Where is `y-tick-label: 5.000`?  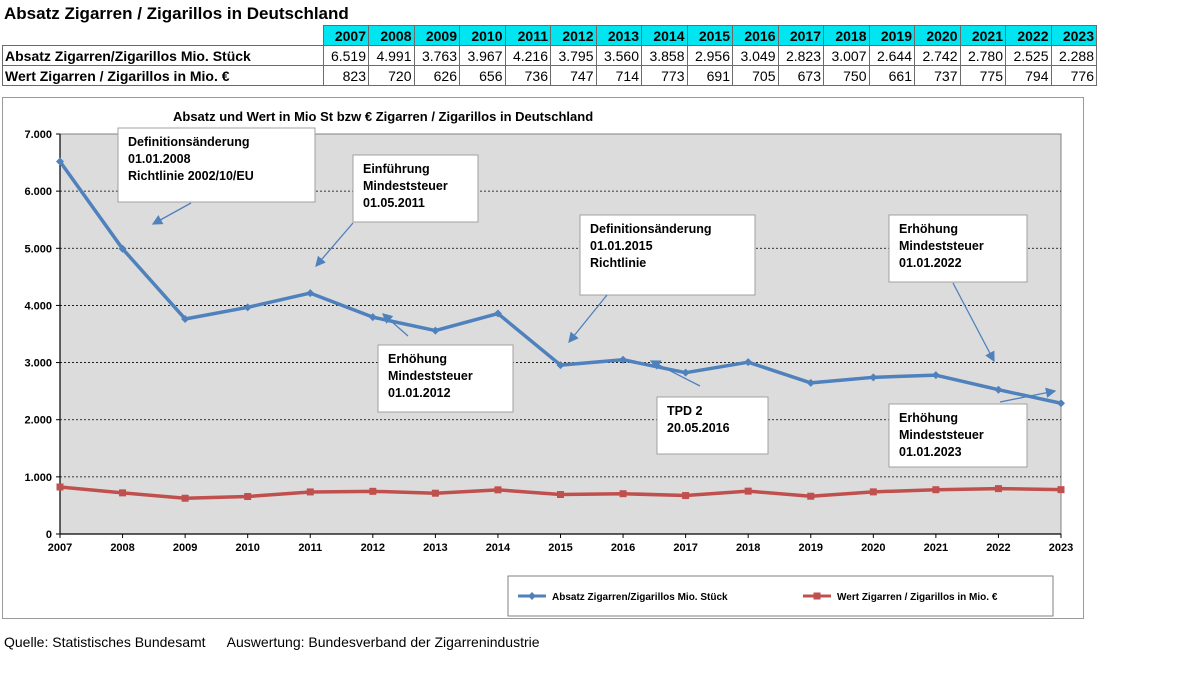
y-tick-label: 5.000 is located at coordinates (38, 249).